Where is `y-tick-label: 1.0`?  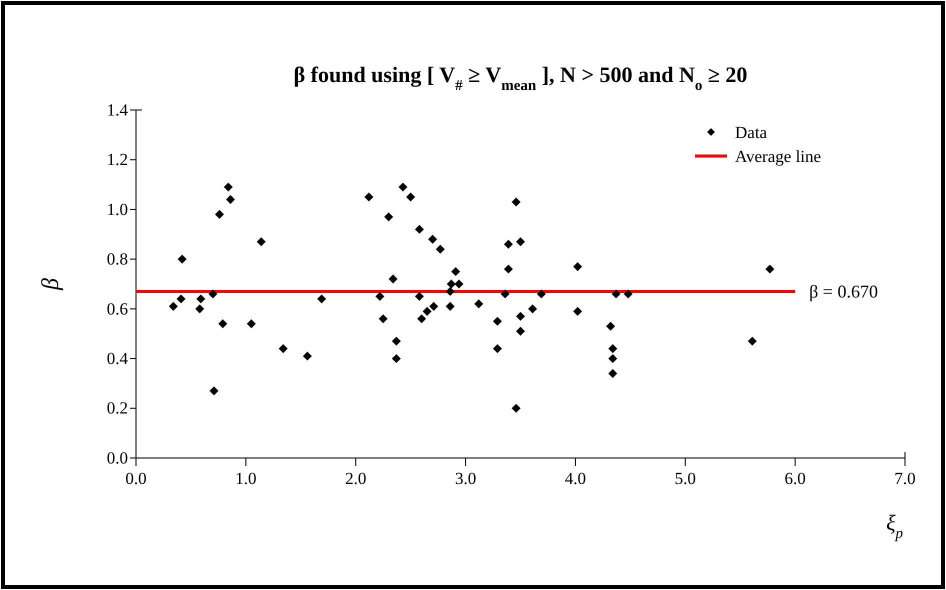
y-tick-label: 1.0 is located at coordinates (117, 209).